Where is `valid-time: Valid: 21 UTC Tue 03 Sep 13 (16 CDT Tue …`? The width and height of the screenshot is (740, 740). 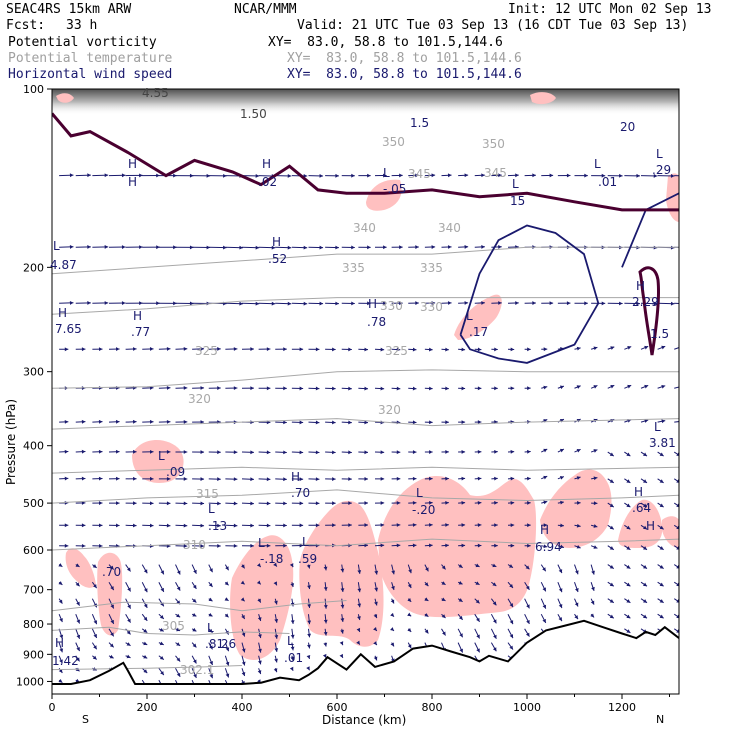 valid-time: Valid: 21 UTC Tue 03 Sep 13 (16 CDT Tue … is located at coordinates (493, 25).